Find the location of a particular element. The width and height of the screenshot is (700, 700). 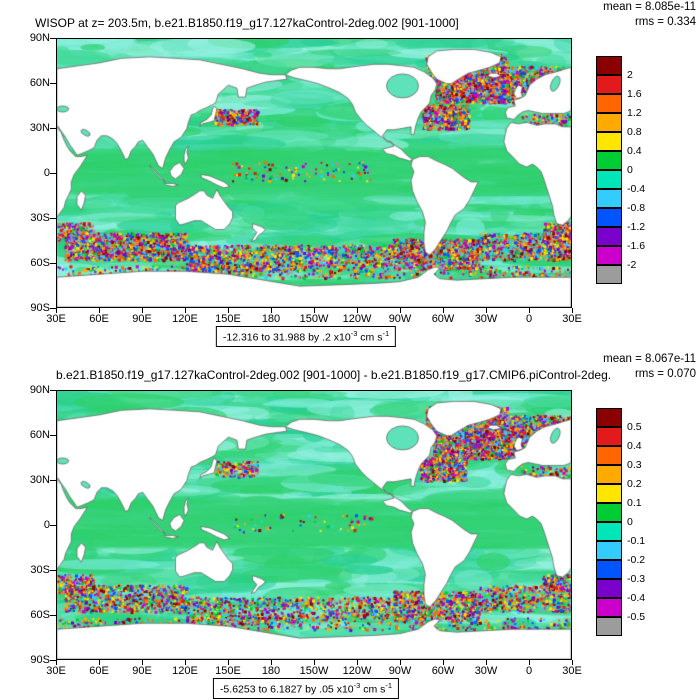

range-units: cm s is located at coordinates (370, 337).